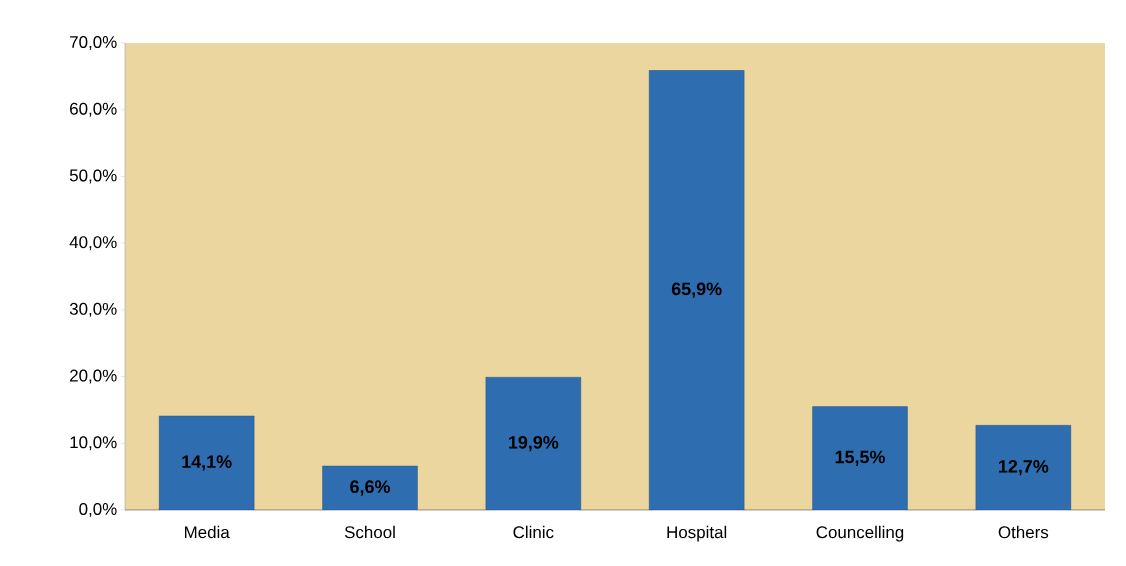  Describe the element at coordinates (93, 109) in the screenshot. I see `y-tick-label: 60,0%` at that location.